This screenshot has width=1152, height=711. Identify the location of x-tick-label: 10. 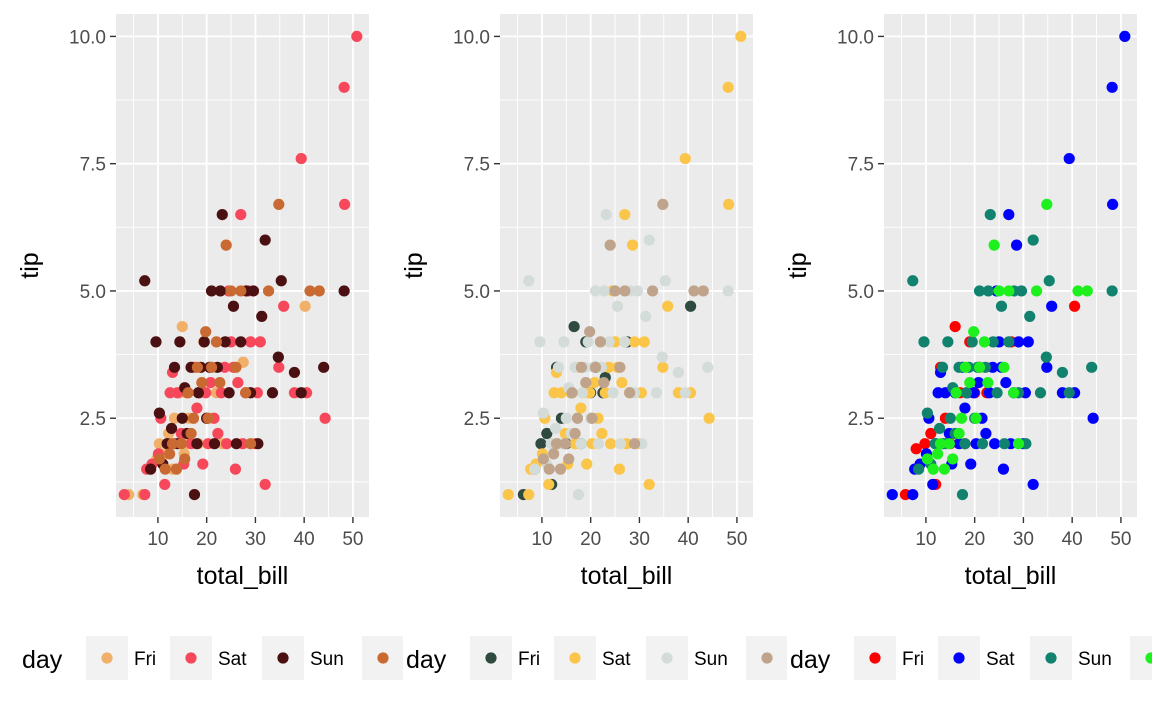
(157, 539).